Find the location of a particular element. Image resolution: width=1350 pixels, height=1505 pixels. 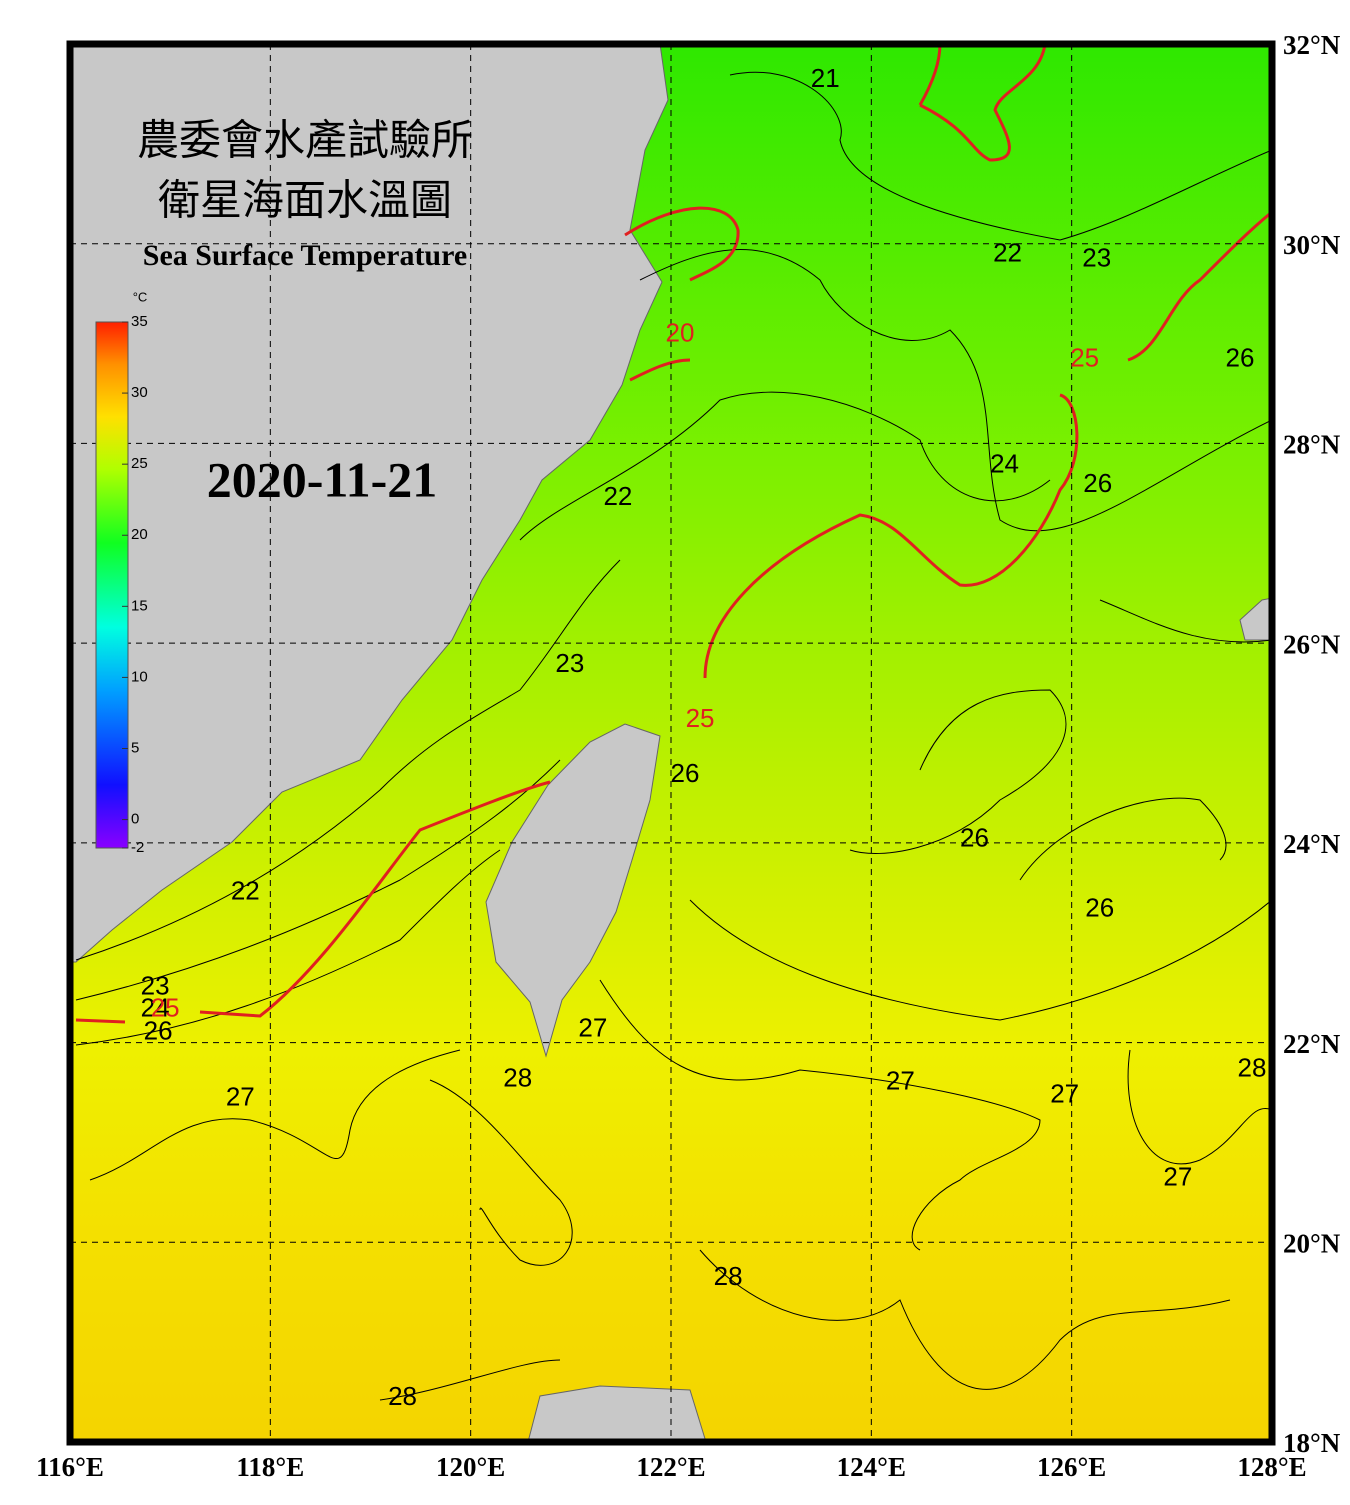

land-luzon is located at coordinates (617, 1413).